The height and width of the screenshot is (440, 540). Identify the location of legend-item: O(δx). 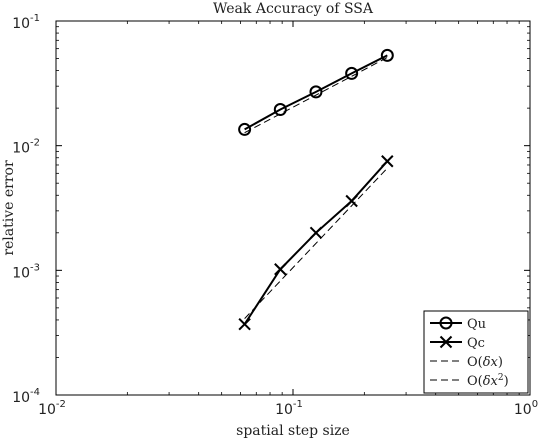
(466, 362).